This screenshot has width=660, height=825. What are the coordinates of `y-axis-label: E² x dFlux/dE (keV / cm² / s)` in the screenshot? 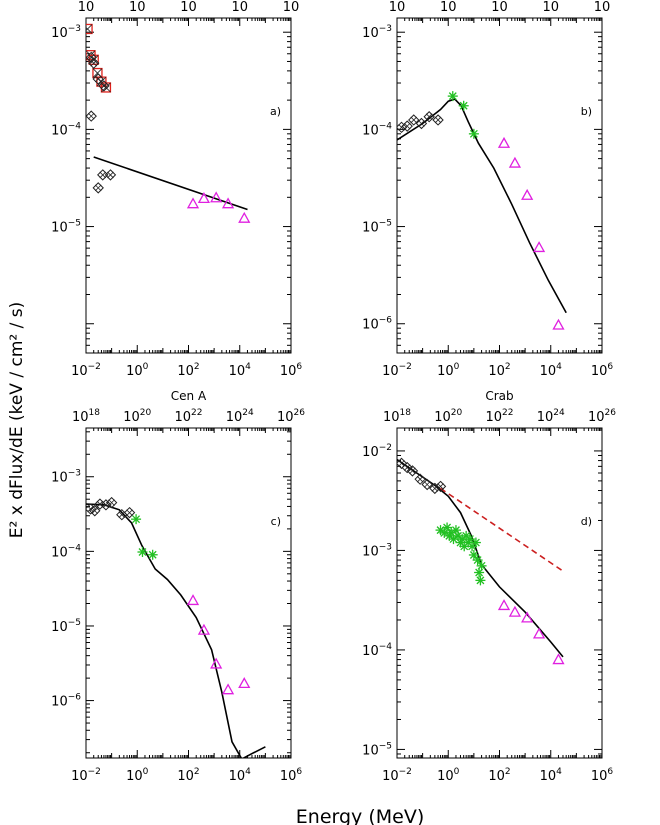 It's located at (17, 420).